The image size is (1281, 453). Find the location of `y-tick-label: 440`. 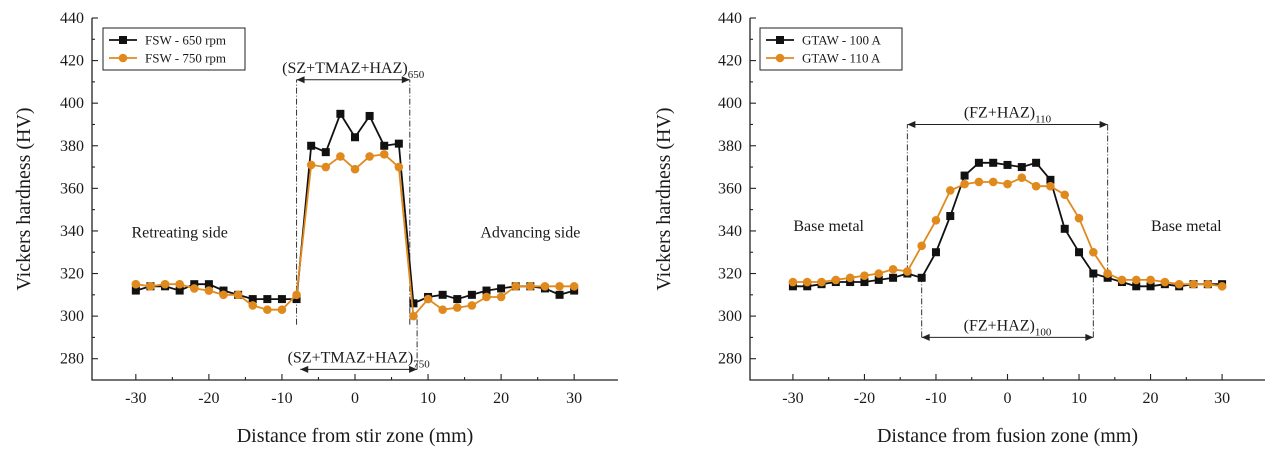

y-tick-label: 440 is located at coordinates (730, 18).